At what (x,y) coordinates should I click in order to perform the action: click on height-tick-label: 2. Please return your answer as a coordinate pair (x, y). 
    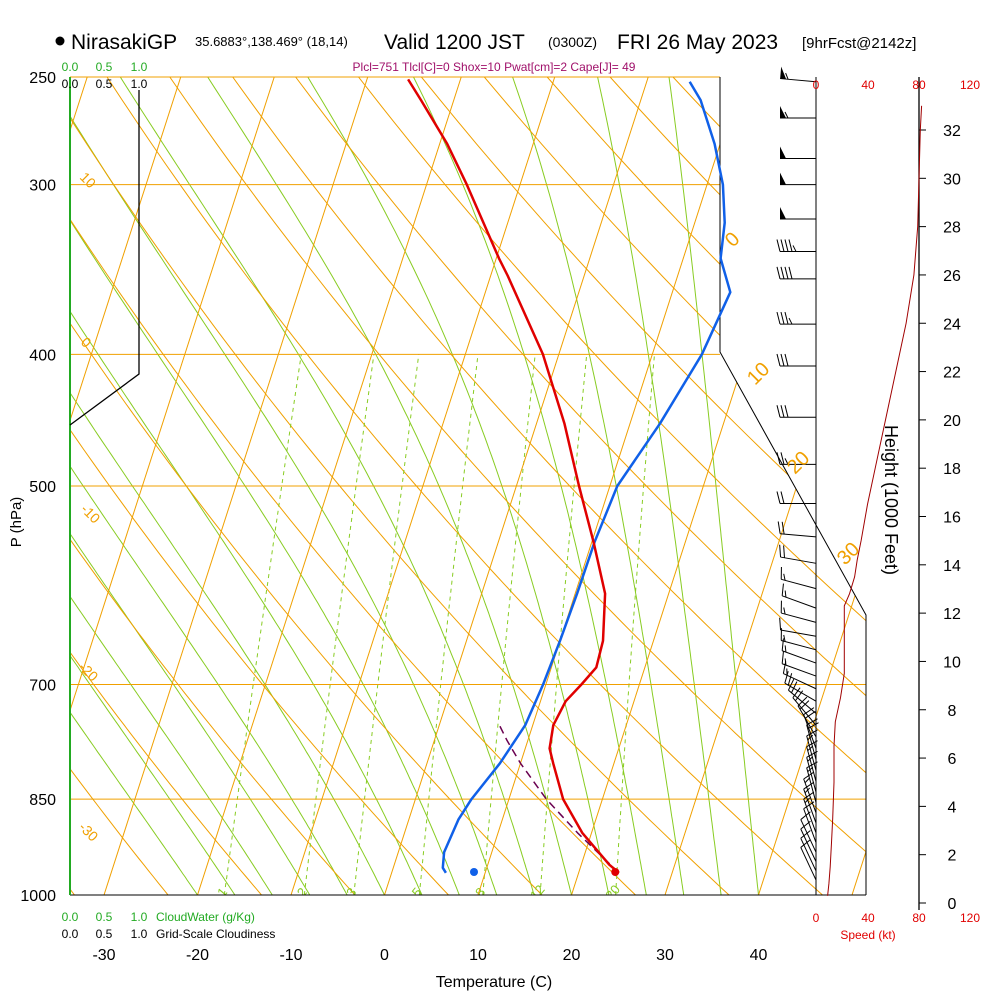
    Looking at the image, I should click on (952, 856).